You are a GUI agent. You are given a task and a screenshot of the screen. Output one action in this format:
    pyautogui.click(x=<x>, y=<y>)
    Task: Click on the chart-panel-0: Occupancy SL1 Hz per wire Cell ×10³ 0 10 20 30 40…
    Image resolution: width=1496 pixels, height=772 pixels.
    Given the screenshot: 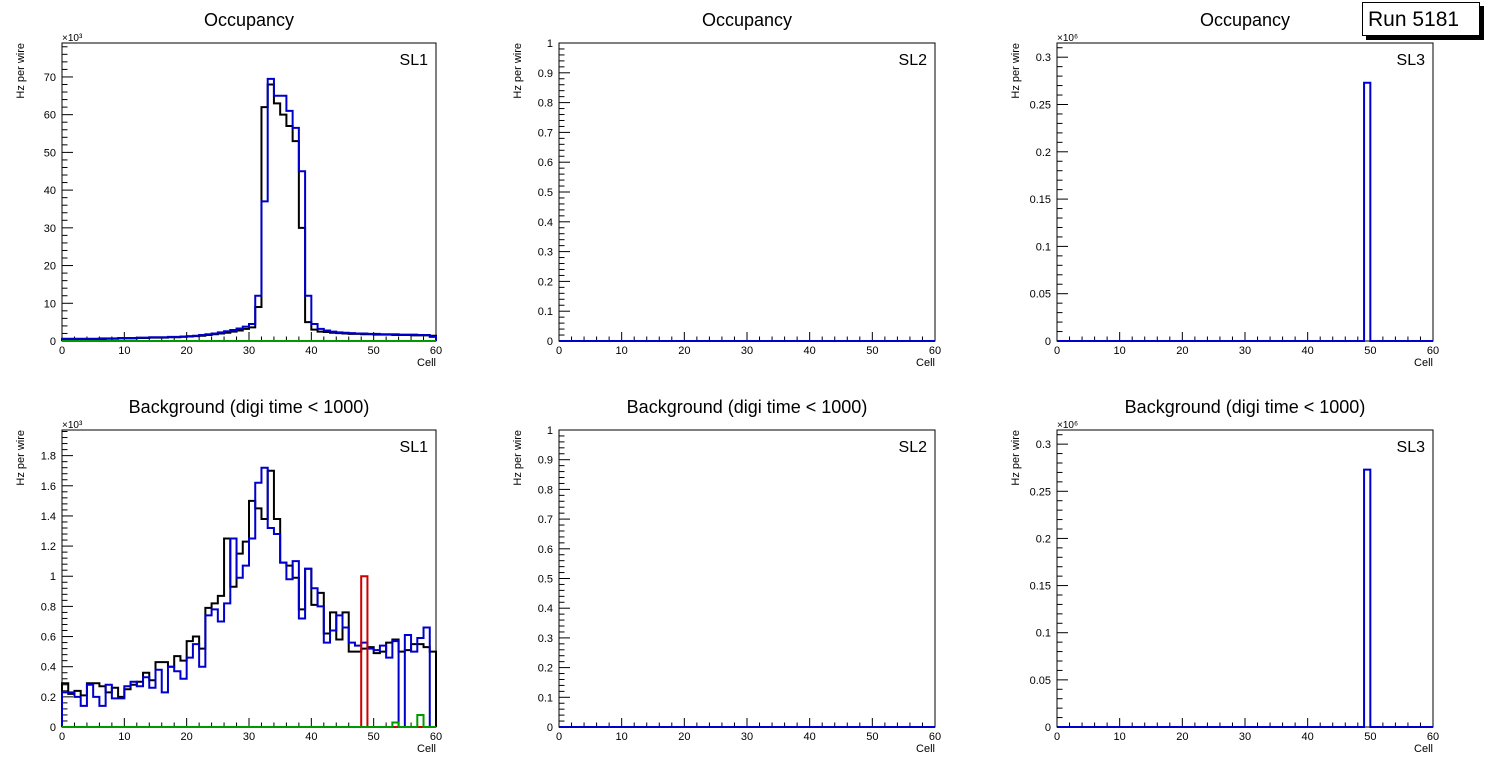 What is the action you would take?
    pyautogui.click(x=228, y=189)
    